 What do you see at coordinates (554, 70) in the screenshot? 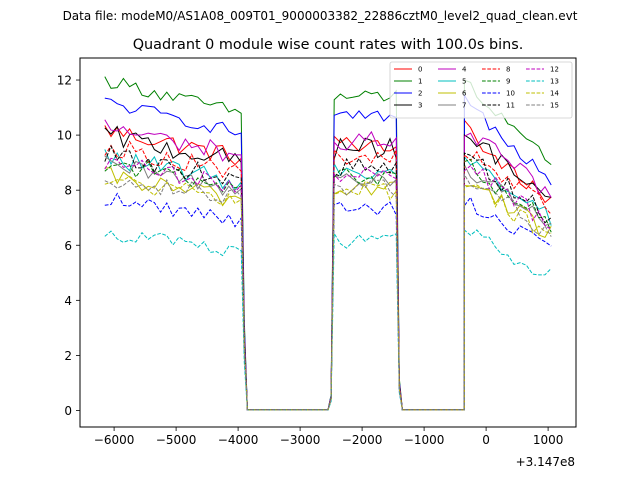
I see `legend-label-12: 12` at bounding box center [554, 70].